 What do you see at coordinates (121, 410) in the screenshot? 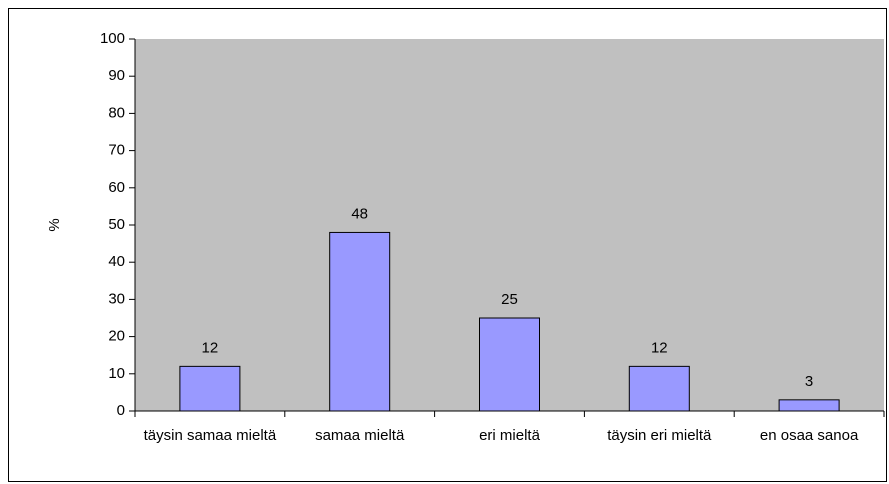
I see `y-tick-label: 0` at bounding box center [121, 410].